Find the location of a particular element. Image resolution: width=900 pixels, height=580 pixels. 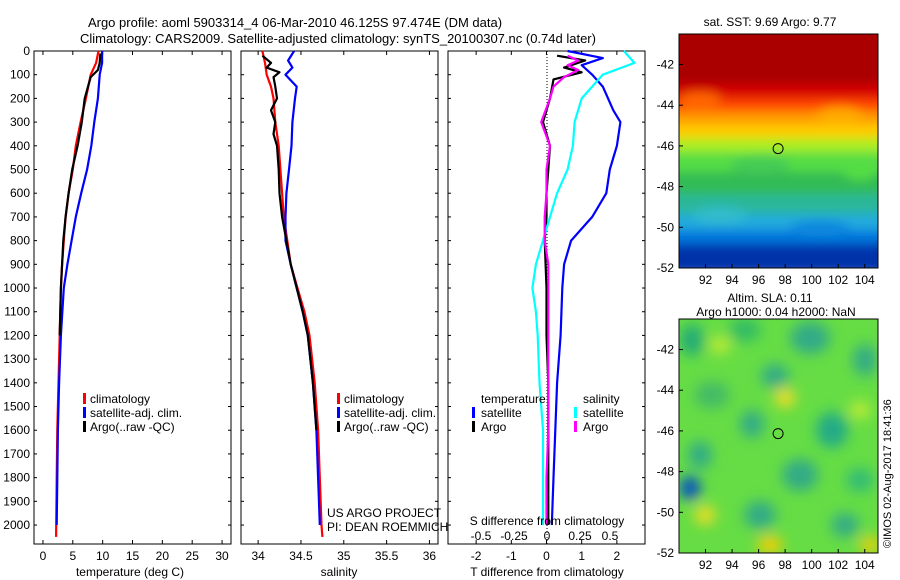

x-tick-label: 2 is located at coordinates (617, 556).